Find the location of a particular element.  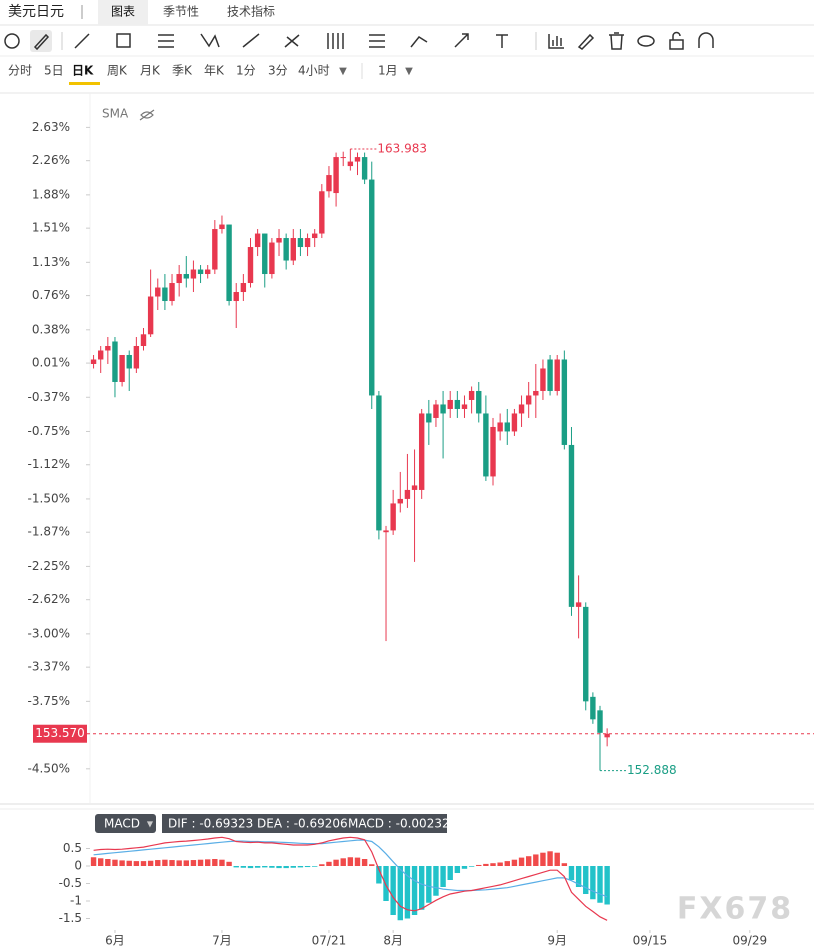

tab: 技术指标 is located at coordinates (251, 11).